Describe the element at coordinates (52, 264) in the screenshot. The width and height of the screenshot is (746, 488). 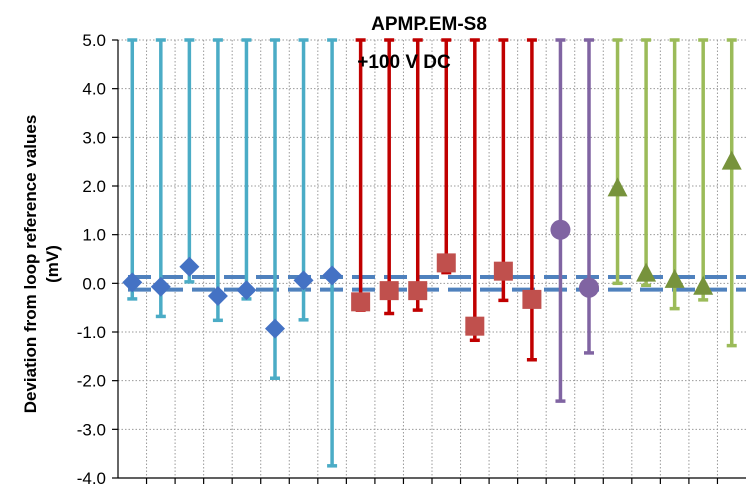
I see `y-axis-label-line-2: (mV)` at that location.